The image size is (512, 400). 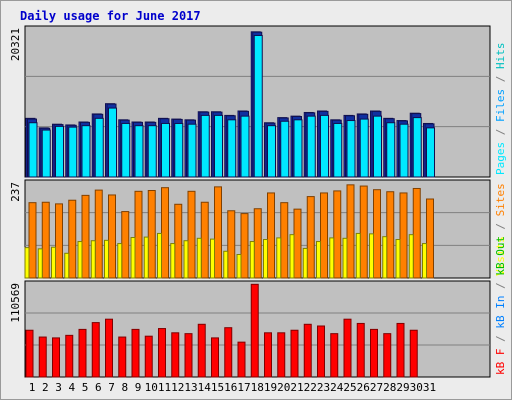 I want to click on legend-sites: Sites, so click(x=500, y=203).